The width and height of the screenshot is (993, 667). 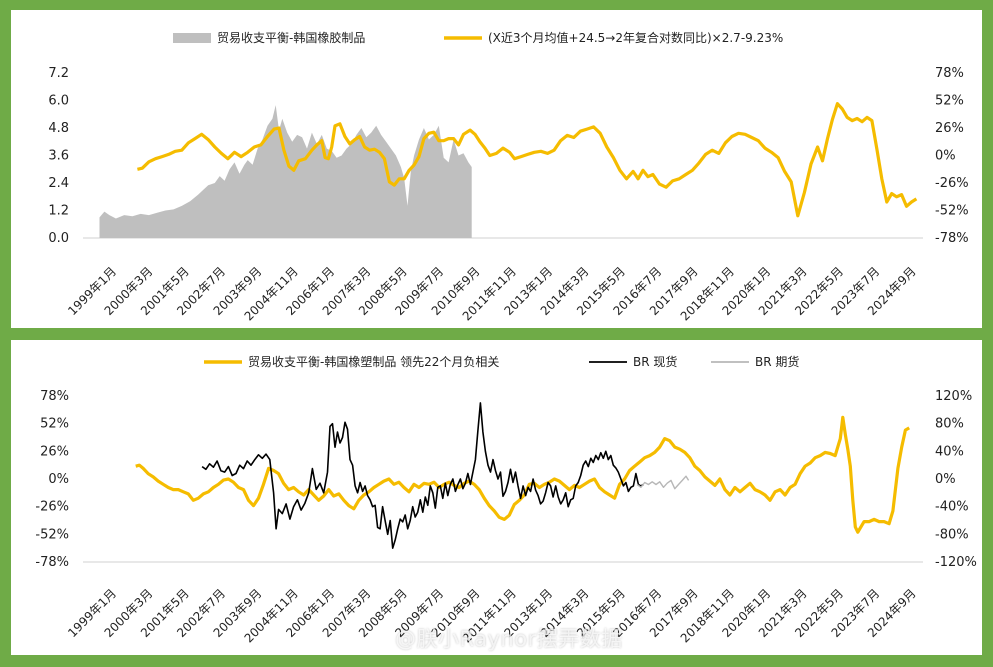 I want to click on y-right-tick: 40%, so click(x=949, y=451).